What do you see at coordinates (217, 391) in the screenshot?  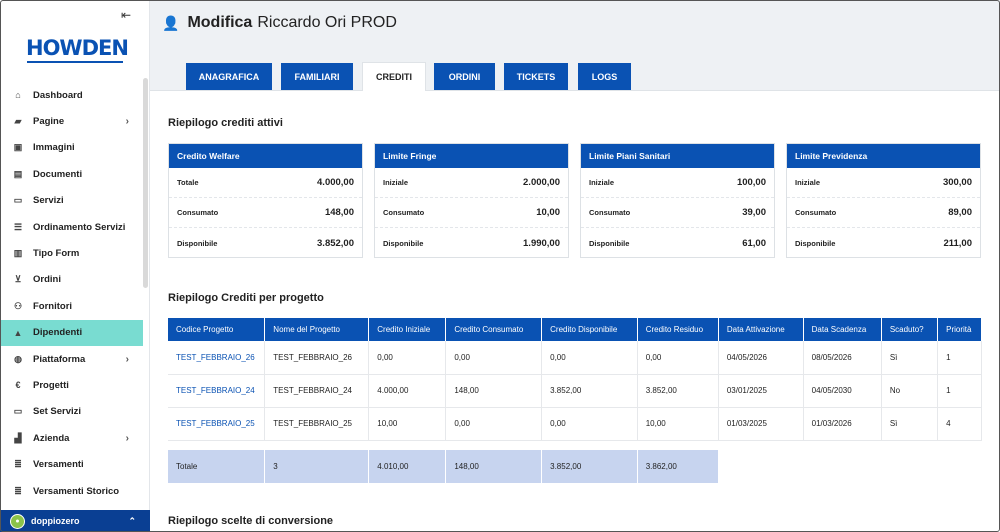 I see `project-code-link: TEST_FEBBRAIO_24` at bounding box center [217, 391].